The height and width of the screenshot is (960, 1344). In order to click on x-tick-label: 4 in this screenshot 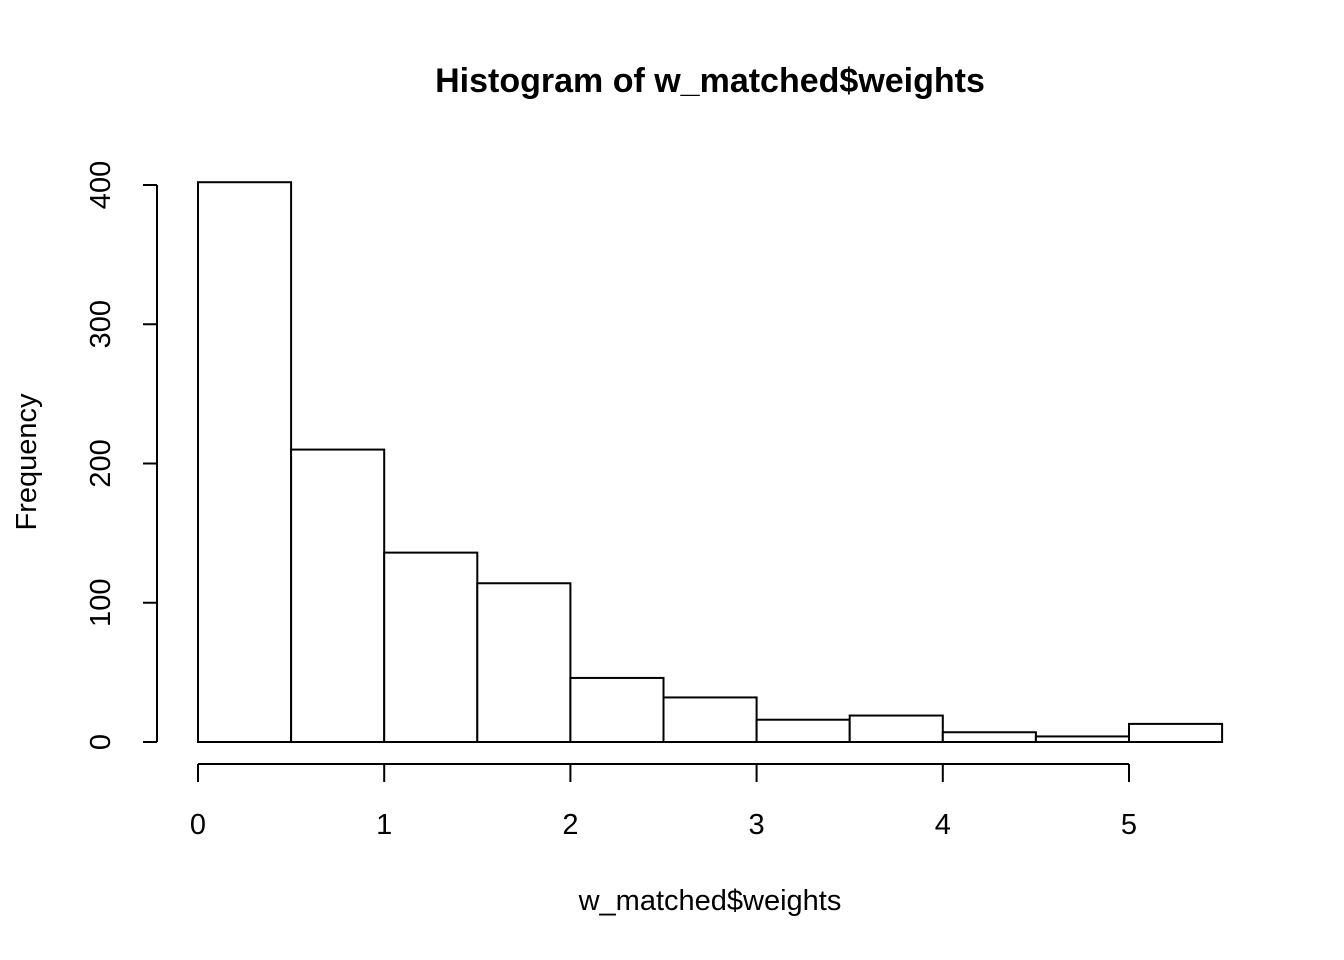, I will do `click(943, 825)`.